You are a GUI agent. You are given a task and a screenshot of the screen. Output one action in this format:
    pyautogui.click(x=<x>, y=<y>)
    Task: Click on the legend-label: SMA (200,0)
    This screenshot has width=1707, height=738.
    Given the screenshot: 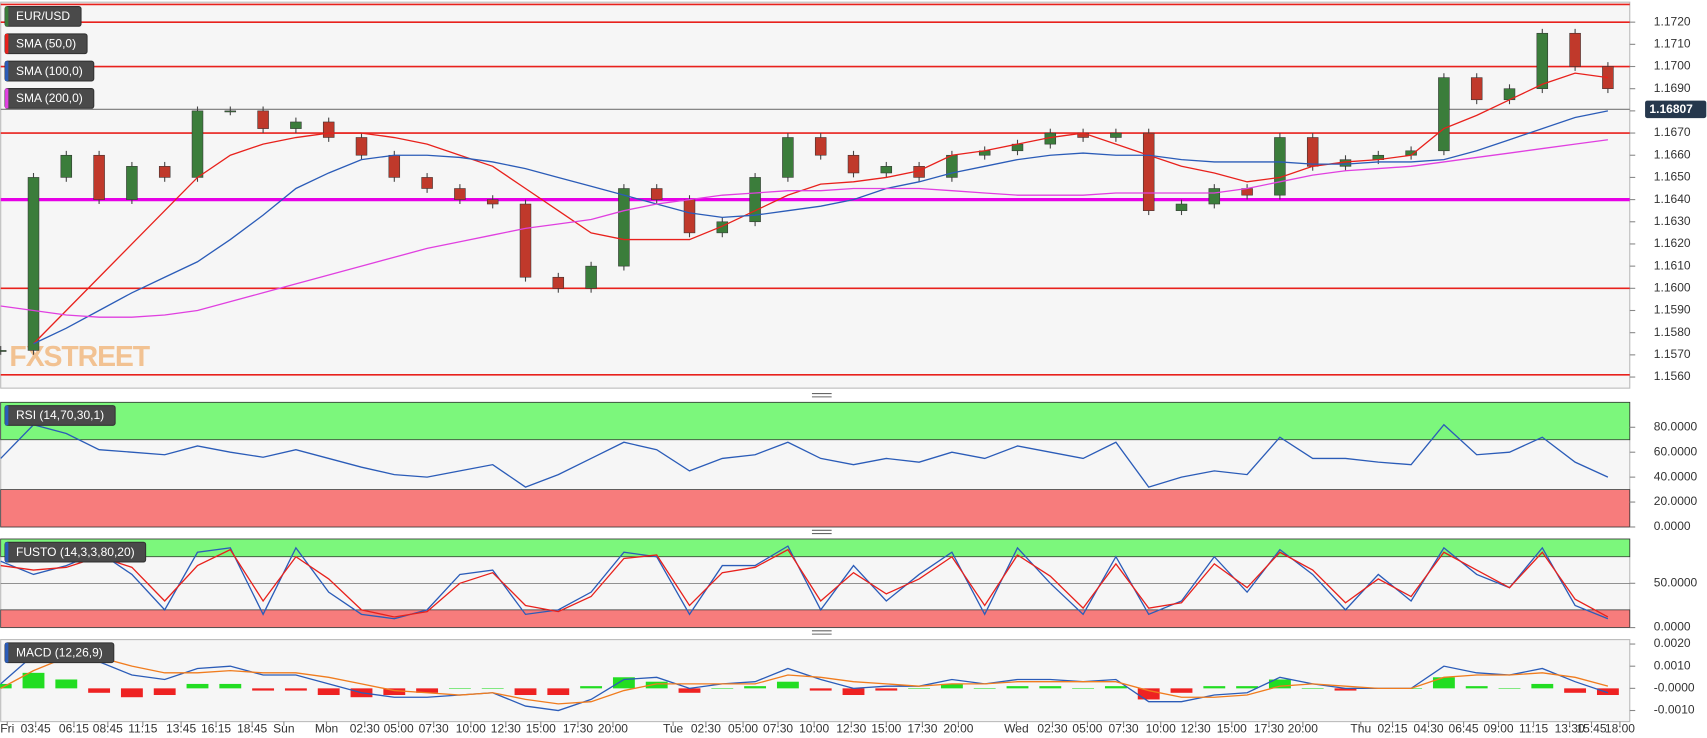 What is the action you would take?
    pyautogui.click(x=49, y=98)
    